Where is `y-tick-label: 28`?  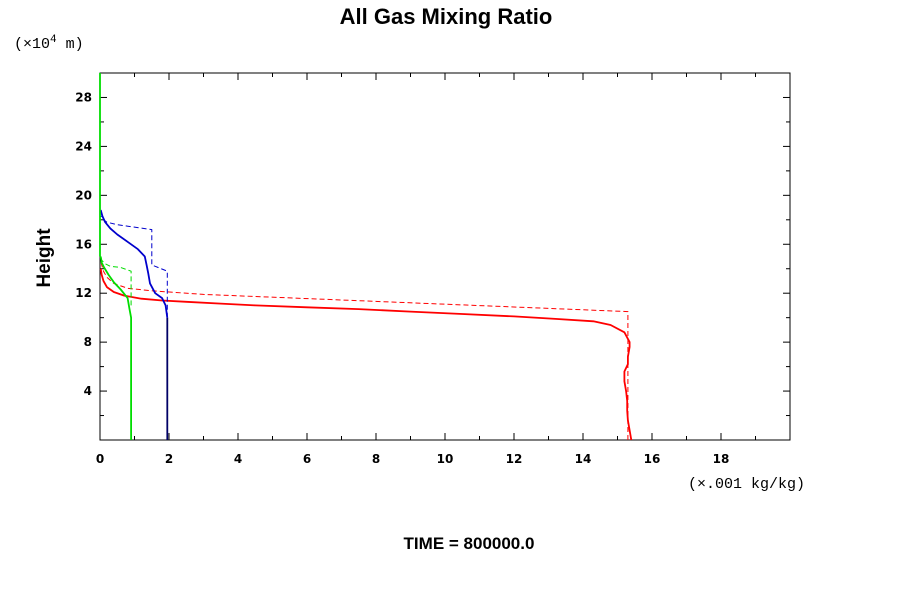 y-tick-label: 28 is located at coordinates (83, 97).